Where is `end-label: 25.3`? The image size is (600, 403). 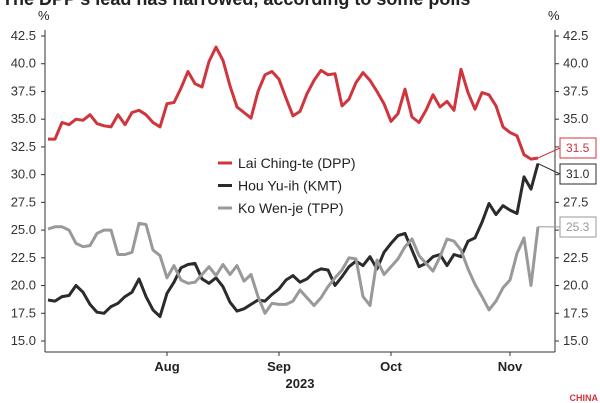 end-label: 25.3 is located at coordinates (578, 227).